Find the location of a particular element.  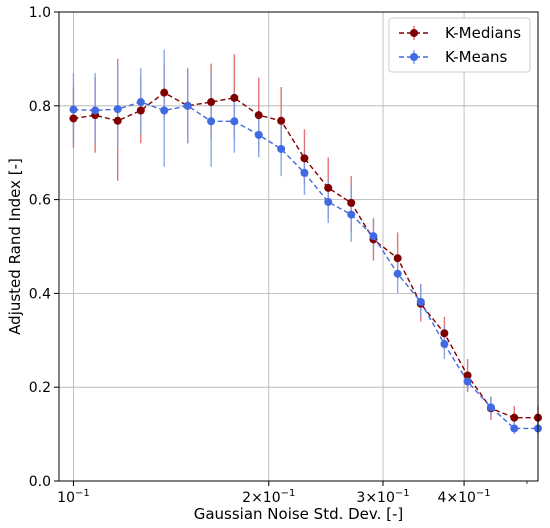

x-tick-label: 10−1 is located at coordinates (73, 497).